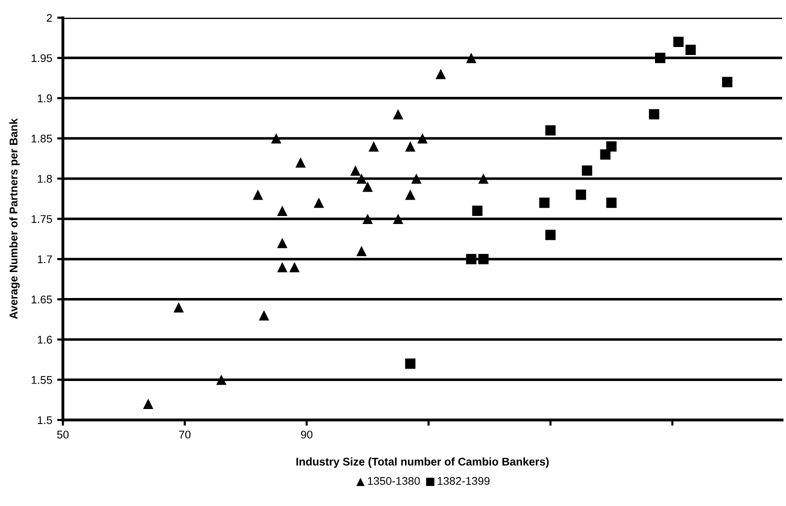 The height and width of the screenshot is (506, 786). Describe the element at coordinates (45, 420) in the screenshot. I see `y-tick-label: 1.5` at that location.